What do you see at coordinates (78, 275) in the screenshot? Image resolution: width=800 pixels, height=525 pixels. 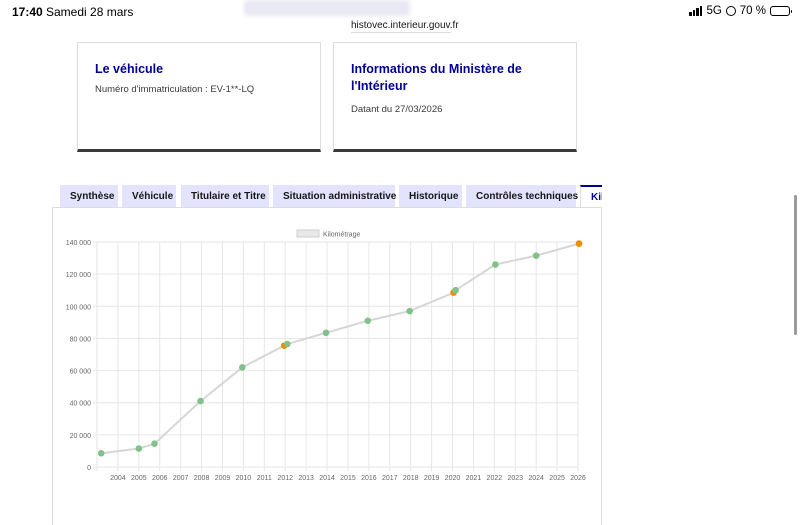 I see `y-tick-label: 120 000` at bounding box center [78, 275].